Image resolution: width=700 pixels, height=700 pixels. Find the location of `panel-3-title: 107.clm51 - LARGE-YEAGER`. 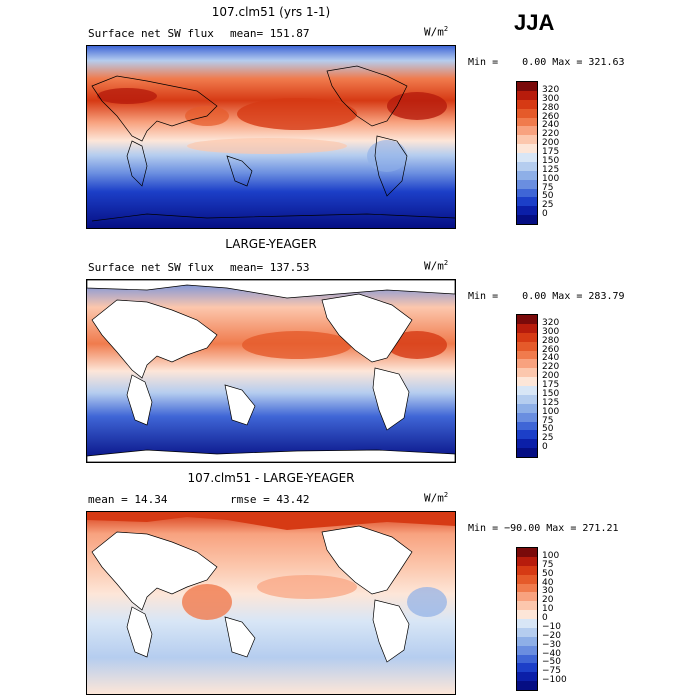

panel-3-title: 107.clm51 - LARGE-YEAGER is located at coordinates (271, 478).